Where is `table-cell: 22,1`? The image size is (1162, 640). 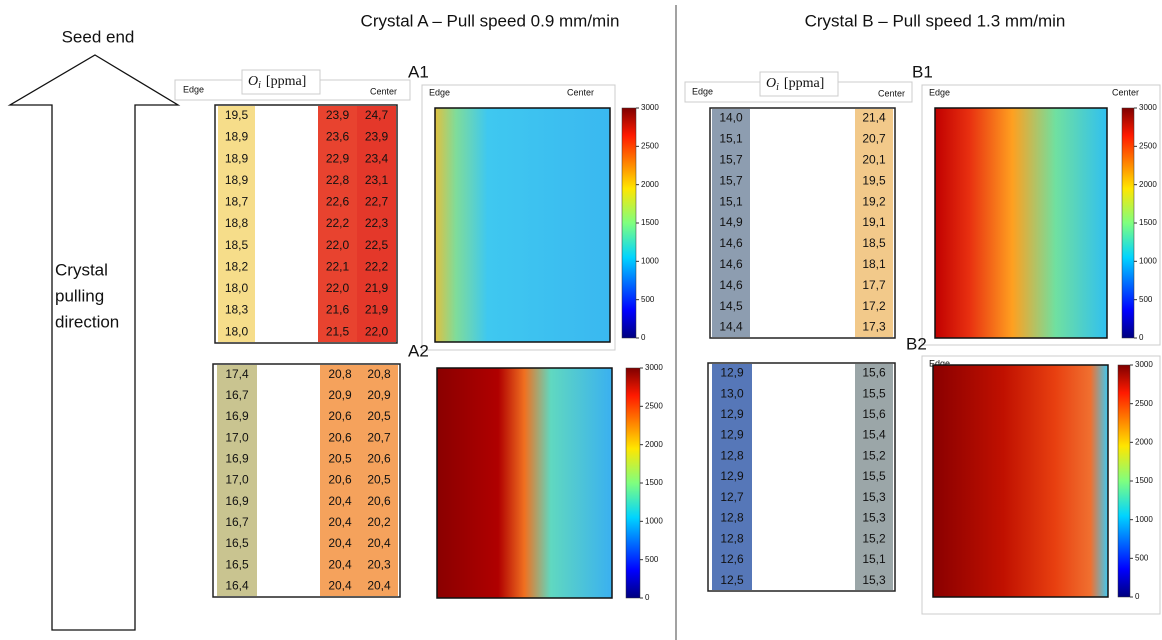 table-cell: 22,1 is located at coordinates (338, 266).